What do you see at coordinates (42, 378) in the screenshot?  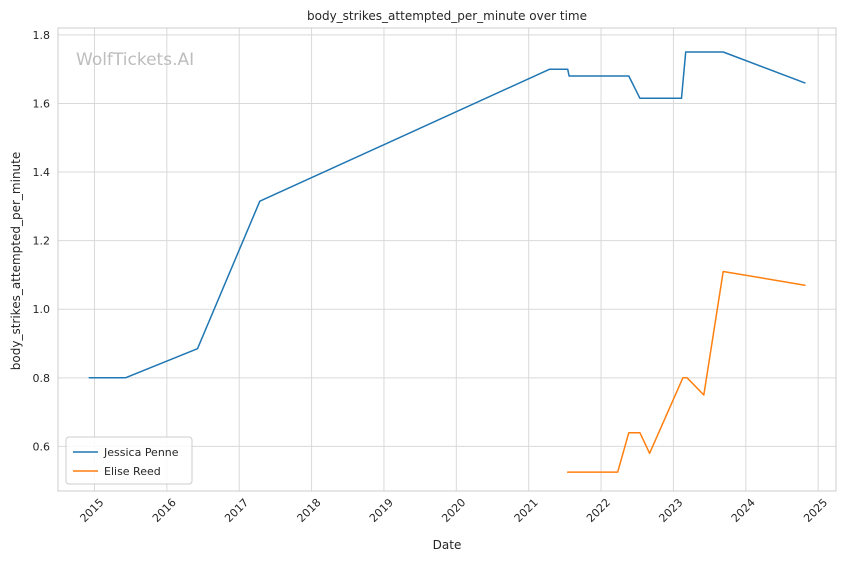 I see `y-tick-label: 0.8` at bounding box center [42, 378].